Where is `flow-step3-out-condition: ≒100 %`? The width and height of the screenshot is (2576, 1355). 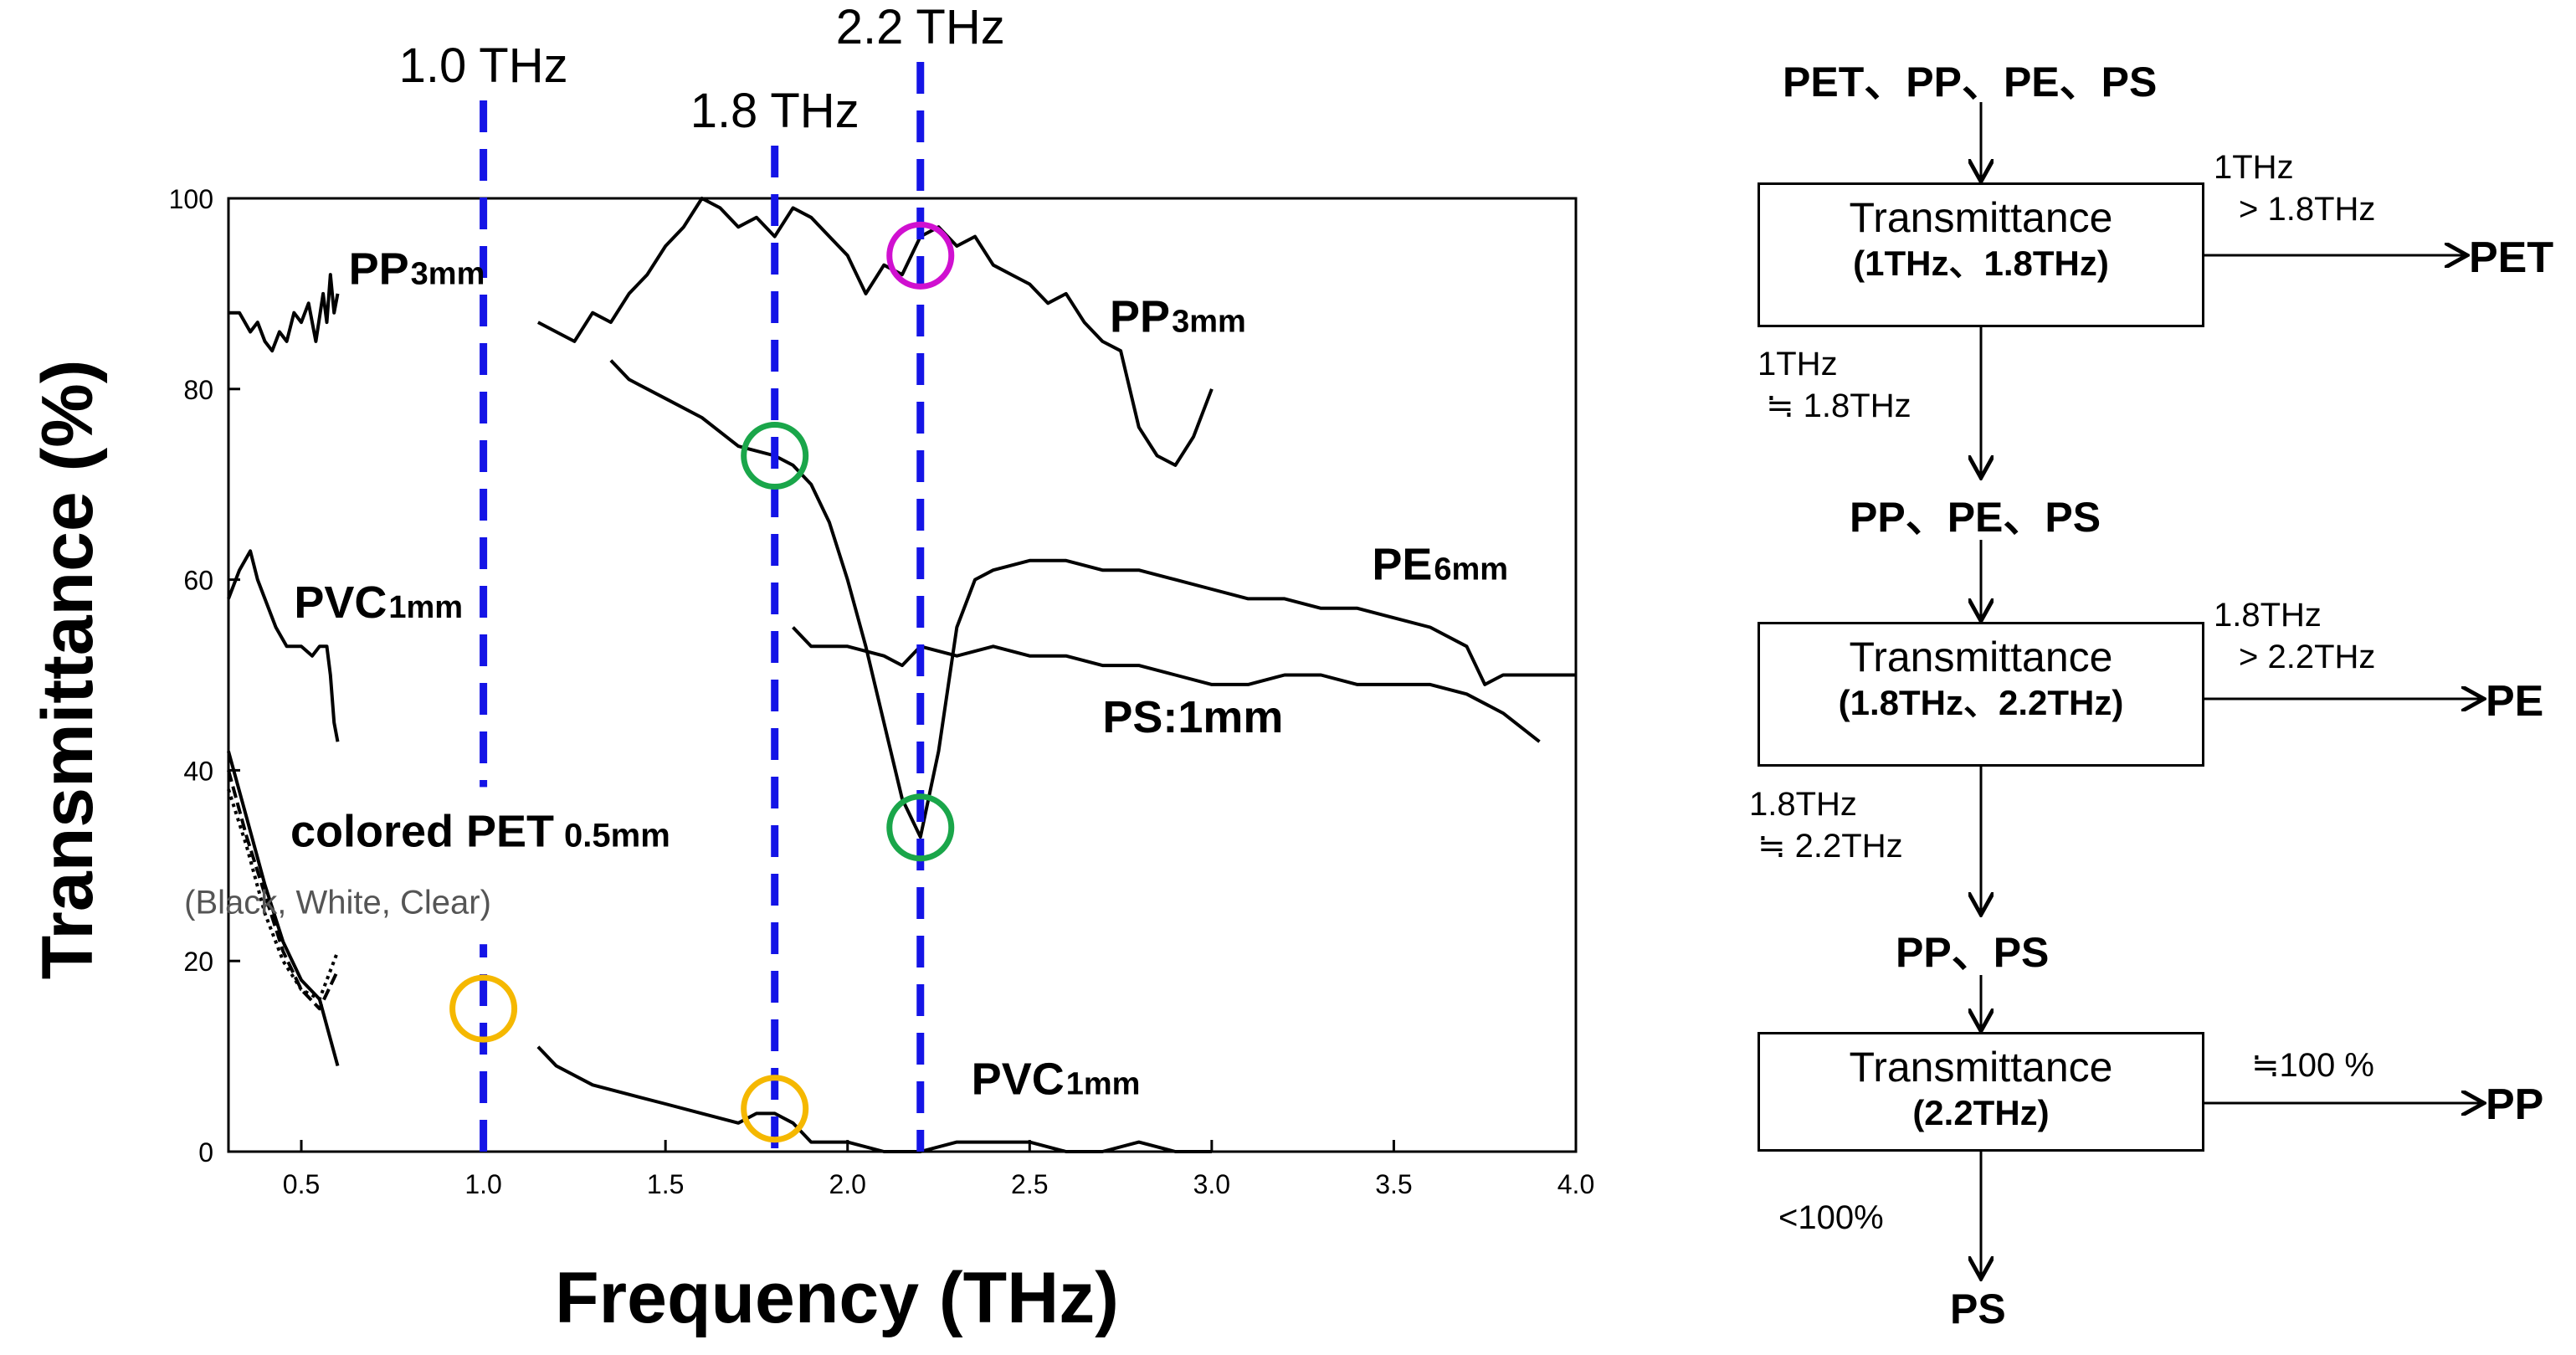
flow-step3-out-condition: ≒100 % is located at coordinates (2312, 1065).